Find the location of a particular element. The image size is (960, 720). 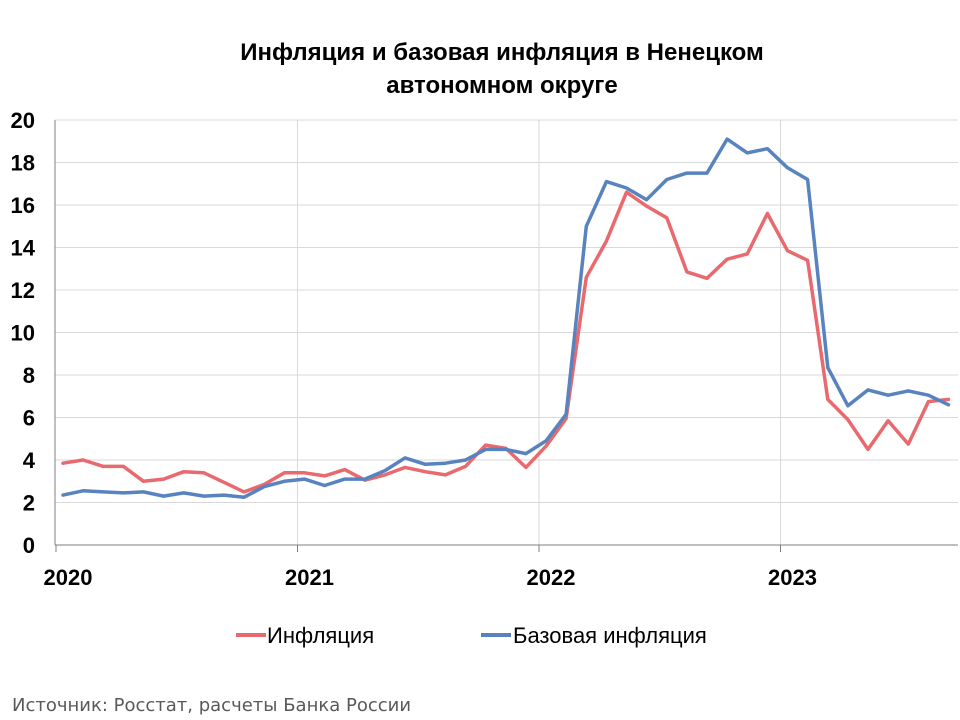

y-tick-label: 16 is located at coordinates (23, 205).